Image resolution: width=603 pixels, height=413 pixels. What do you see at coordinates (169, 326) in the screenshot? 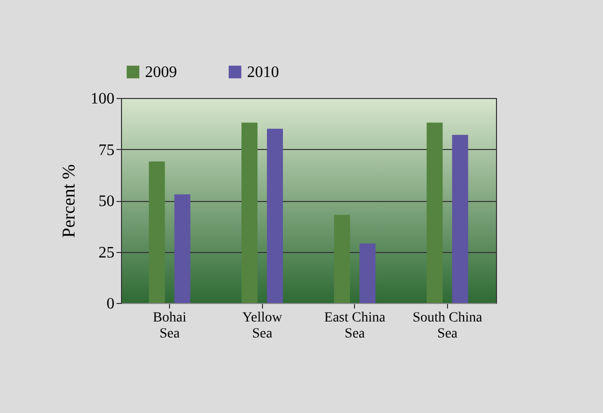
I see `x-tick-label: Bohai Sea` at bounding box center [169, 326].